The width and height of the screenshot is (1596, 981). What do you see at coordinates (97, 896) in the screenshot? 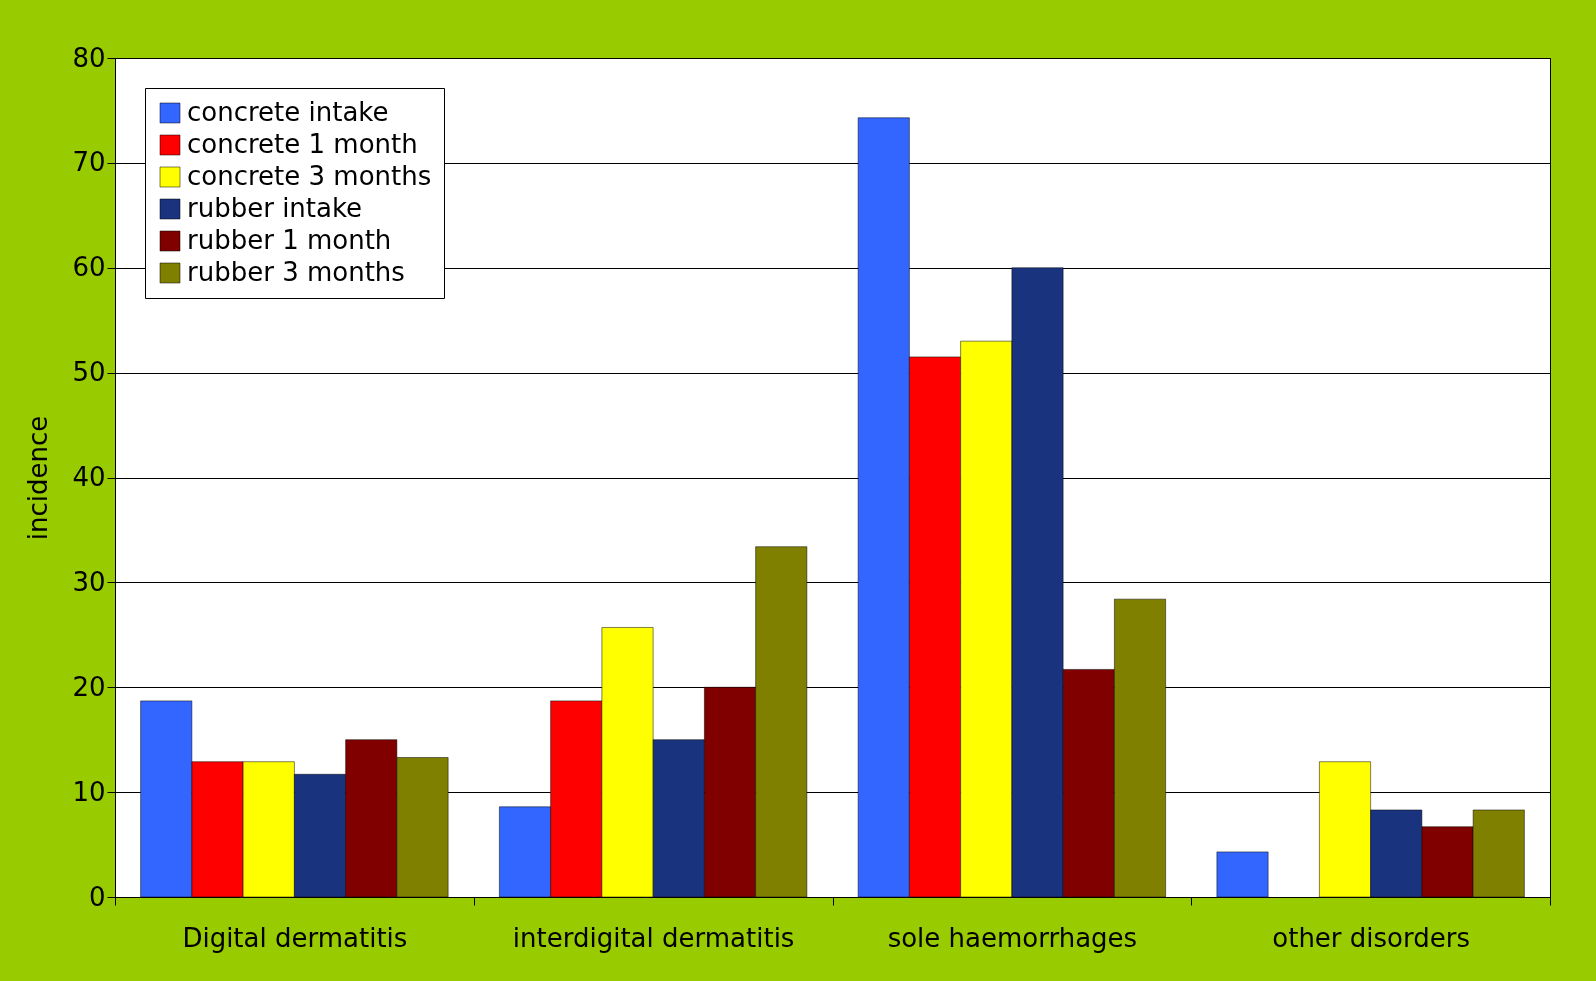
I see `y-tick-label: 0` at bounding box center [97, 896].